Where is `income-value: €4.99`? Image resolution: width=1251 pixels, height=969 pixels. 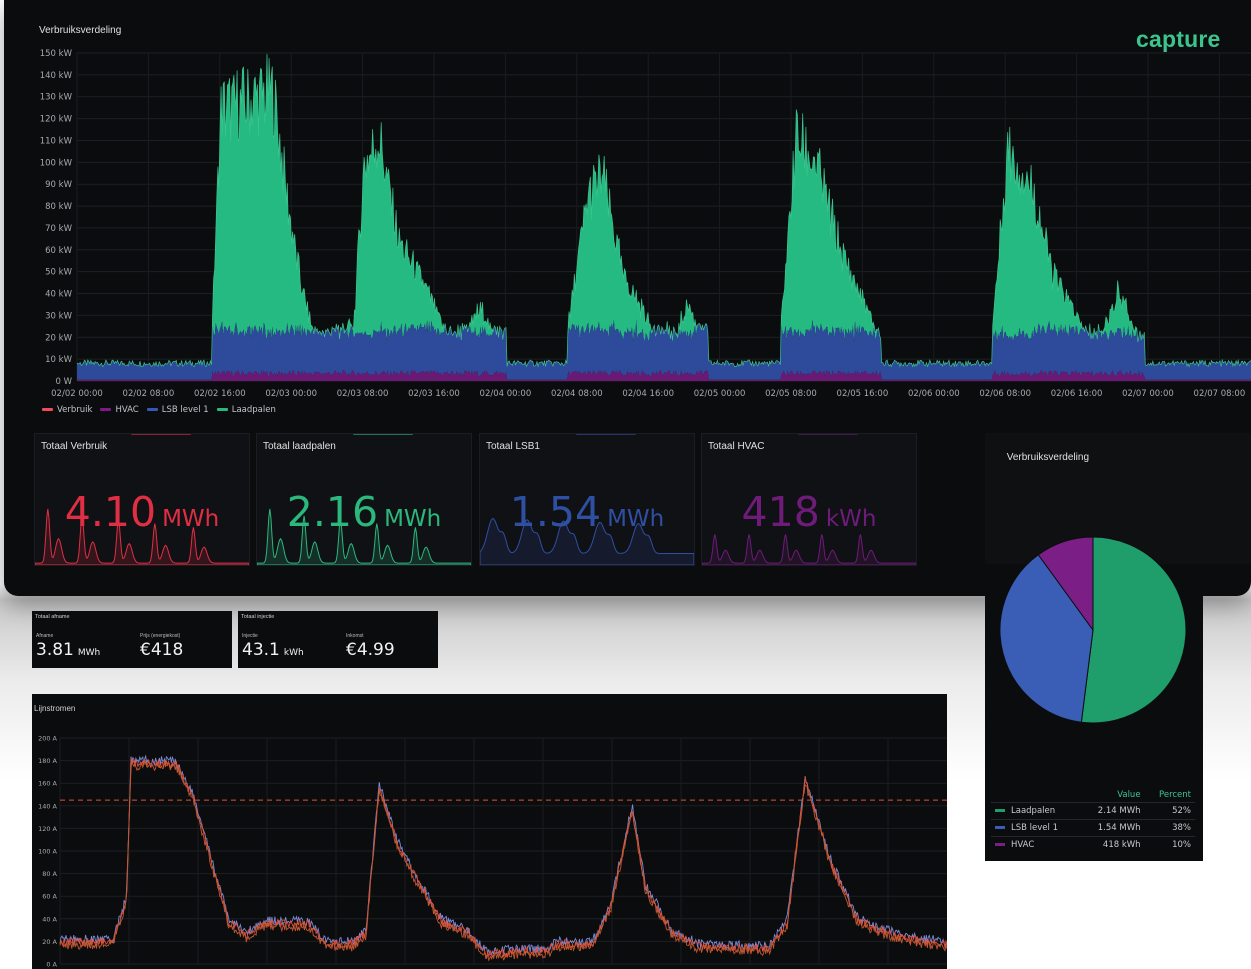 income-value: €4.99 is located at coordinates (370, 650).